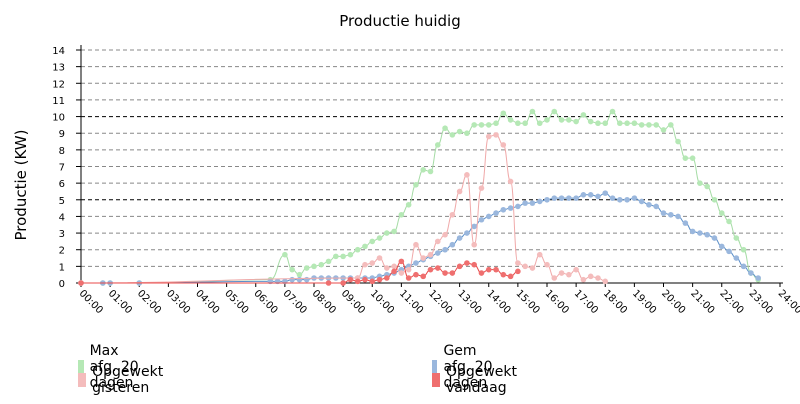 This screenshot has width=800, height=404. What do you see at coordinates (435, 367) in the screenshot?
I see `legend-swatch-gem` at bounding box center [435, 367].